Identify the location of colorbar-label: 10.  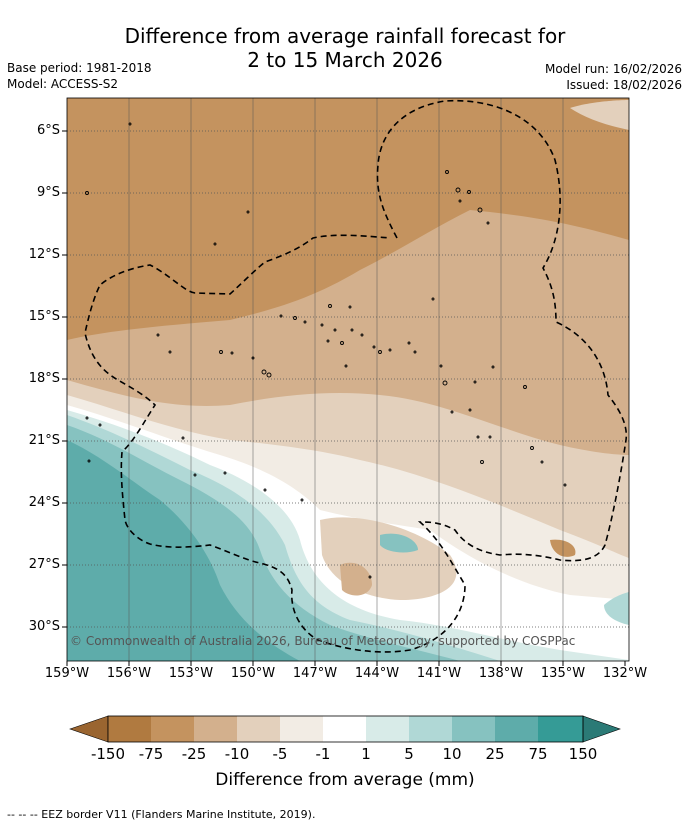
(452, 754).